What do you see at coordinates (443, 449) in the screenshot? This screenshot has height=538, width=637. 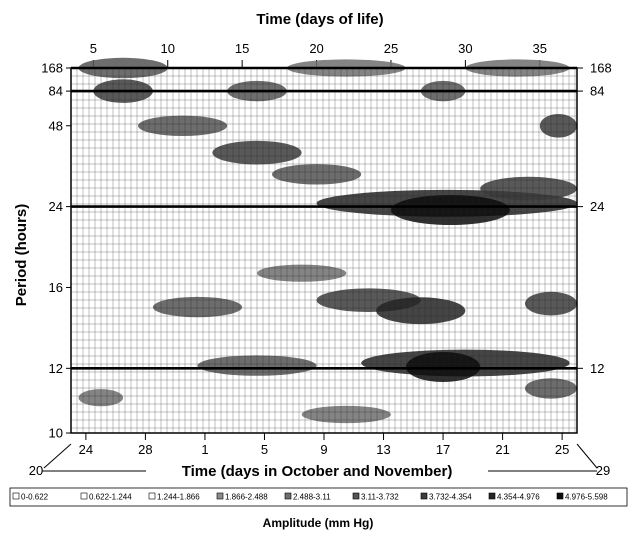 I see `bottom-tick-label: 17` at bounding box center [443, 449].